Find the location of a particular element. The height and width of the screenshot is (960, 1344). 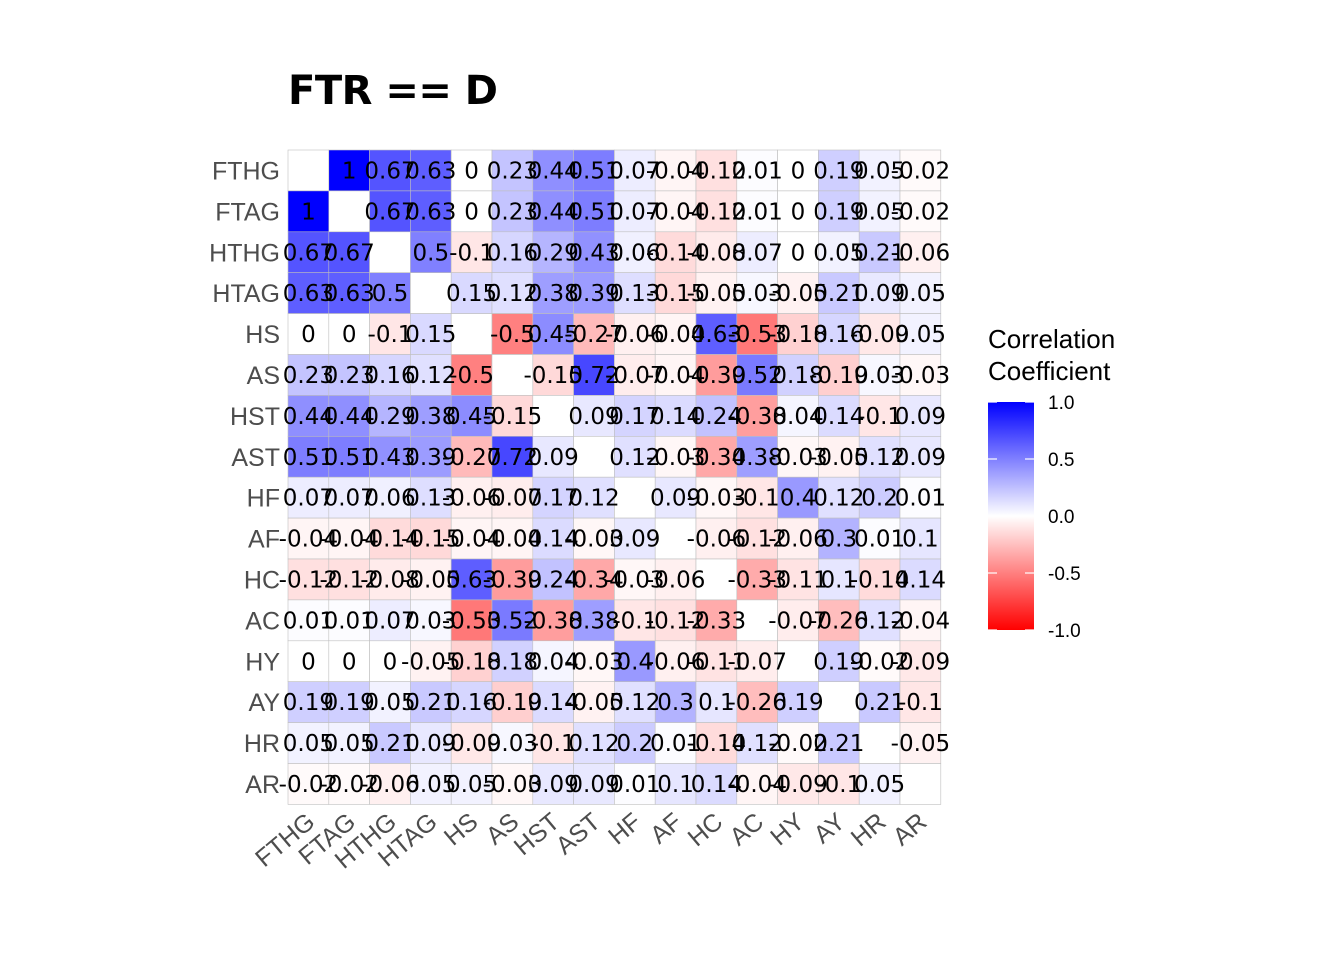

cell-value-label: 0.21 is located at coordinates (879, 253).